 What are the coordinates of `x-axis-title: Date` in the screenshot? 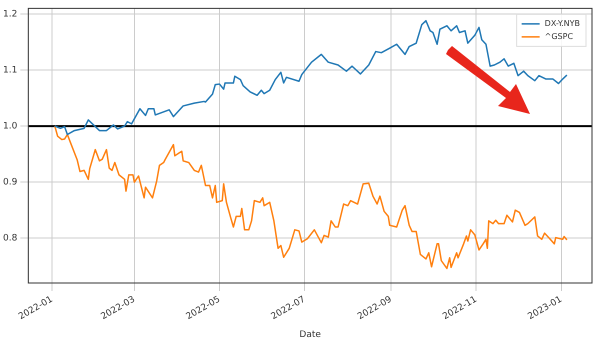 It's located at (310, 335).